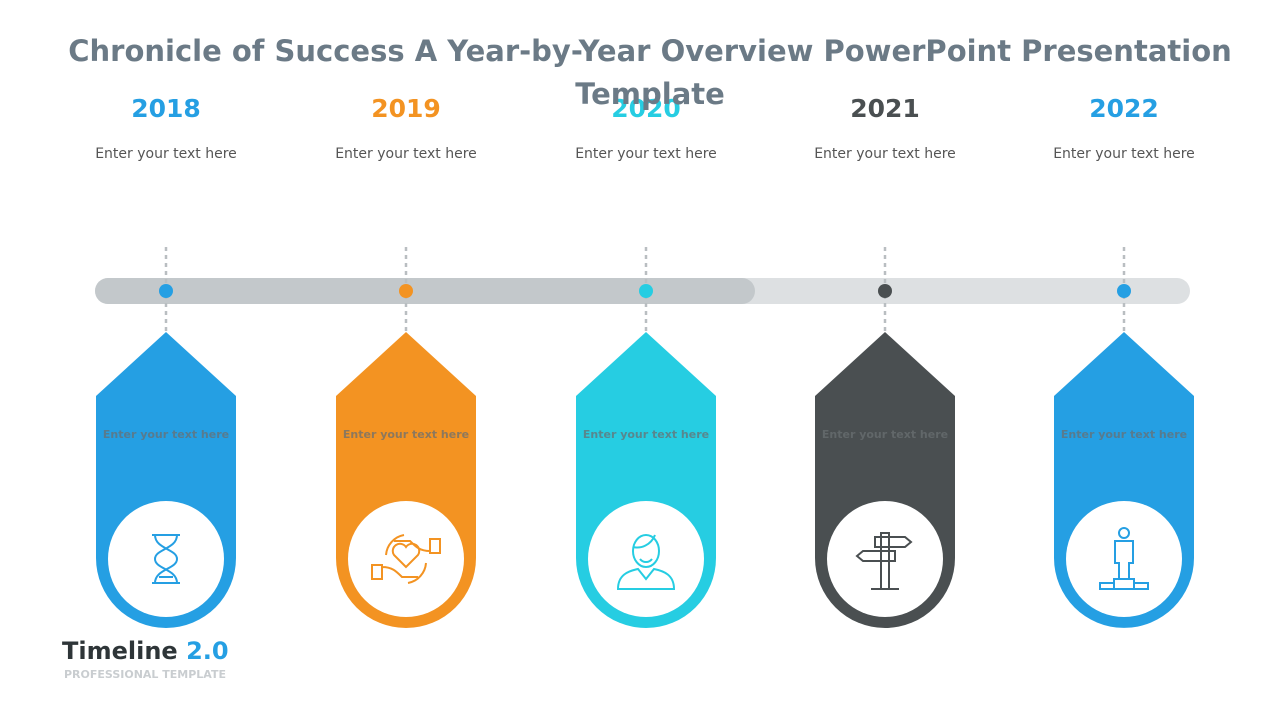  Describe the element at coordinates (425, 291) in the screenshot. I see `timeline-progress` at that location.